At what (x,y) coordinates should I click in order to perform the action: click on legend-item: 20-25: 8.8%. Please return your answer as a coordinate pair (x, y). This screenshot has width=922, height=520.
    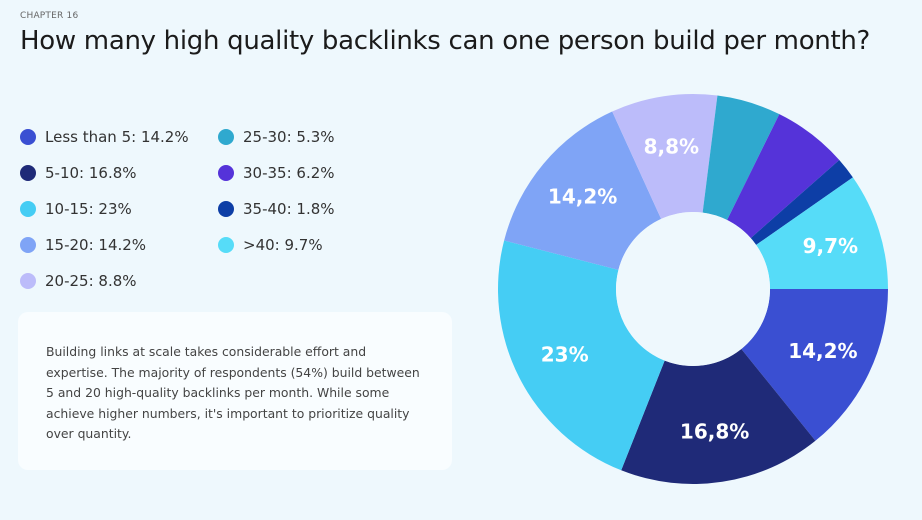
    Looking at the image, I should click on (78, 281).